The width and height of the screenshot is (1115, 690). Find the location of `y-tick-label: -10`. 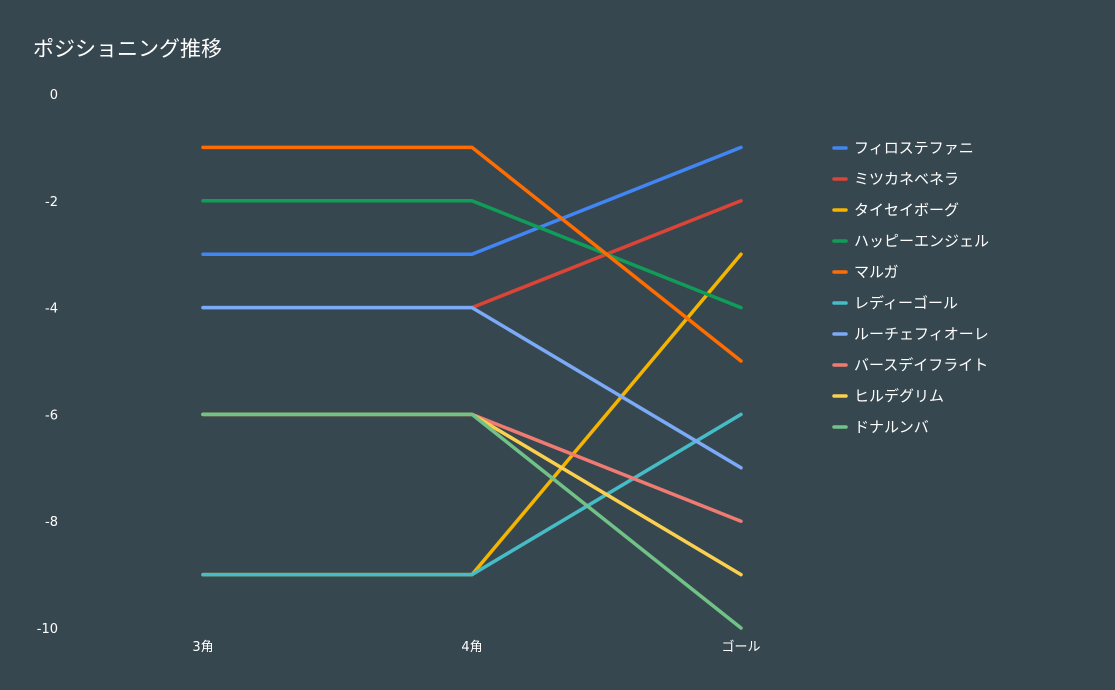

y-tick-label: -10 is located at coordinates (47, 629).